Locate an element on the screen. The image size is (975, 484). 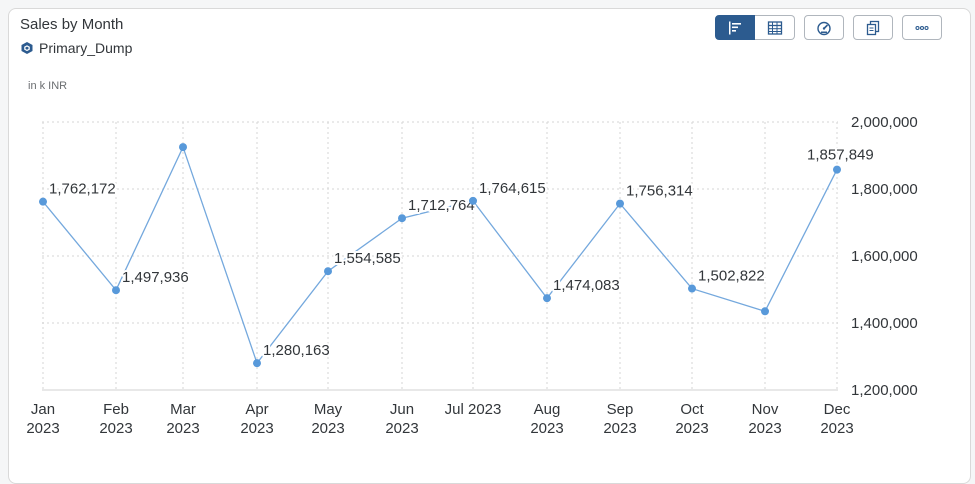
table-view-button is located at coordinates (775, 27).